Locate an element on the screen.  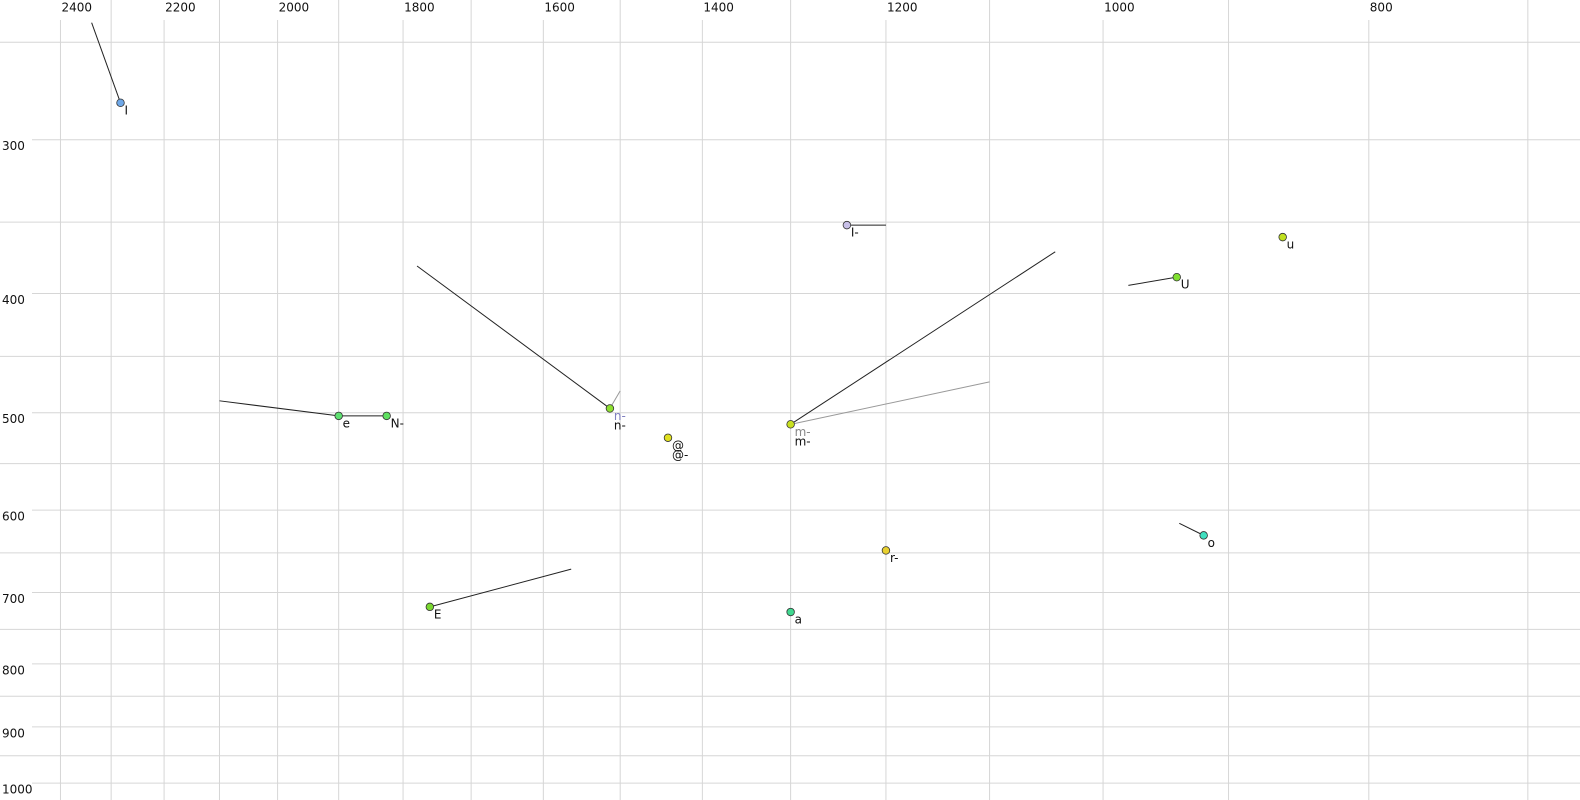
vowel-label: r- is located at coordinates (894, 558).